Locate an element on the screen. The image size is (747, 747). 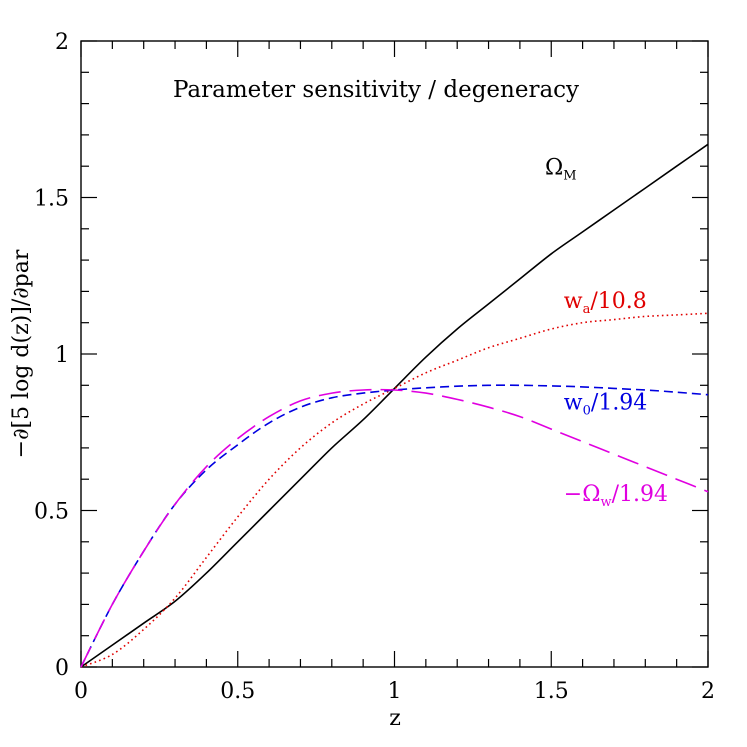
series-label-rest: /10.8 is located at coordinates (618, 301).